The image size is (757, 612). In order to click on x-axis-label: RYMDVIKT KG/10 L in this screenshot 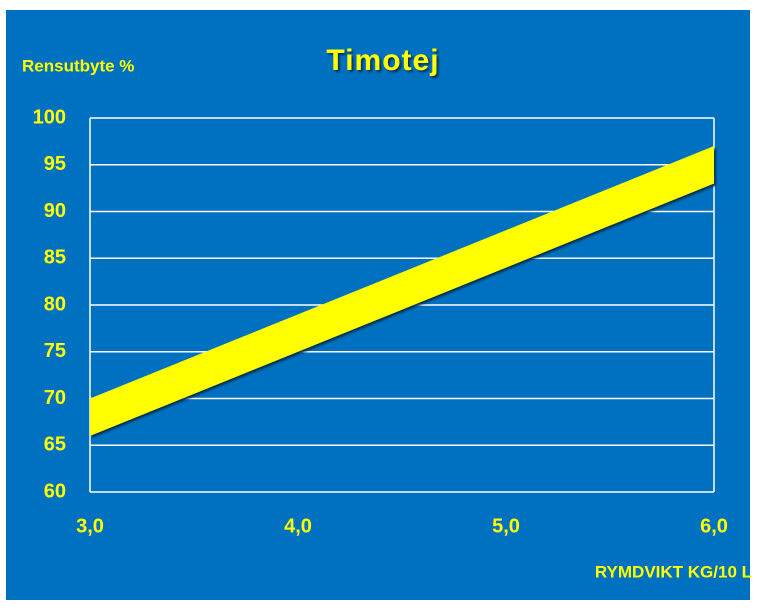, I will do `click(673, 571)`.